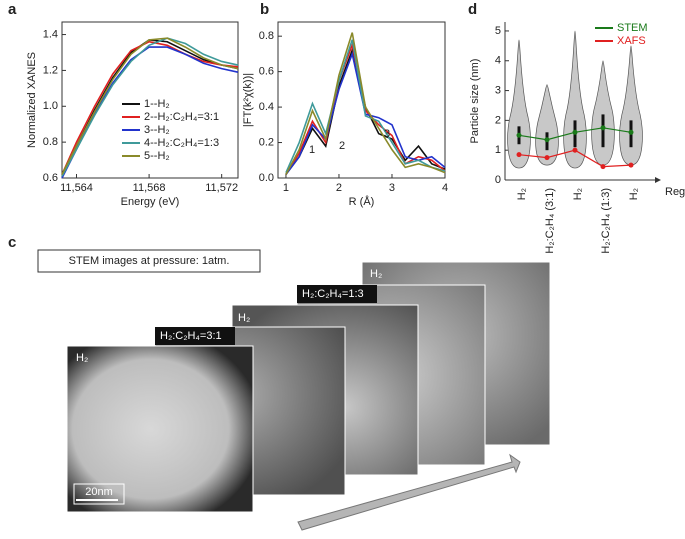 The image size is (685, 539). I want to click on annotation: 1, so click(312, 150).